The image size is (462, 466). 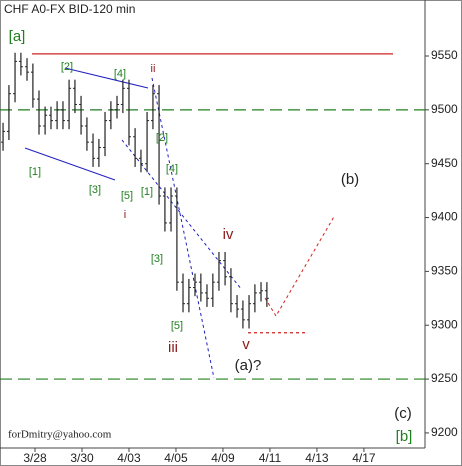 I want to click on y-tick-label: 9200, so click(x=444, y=432).